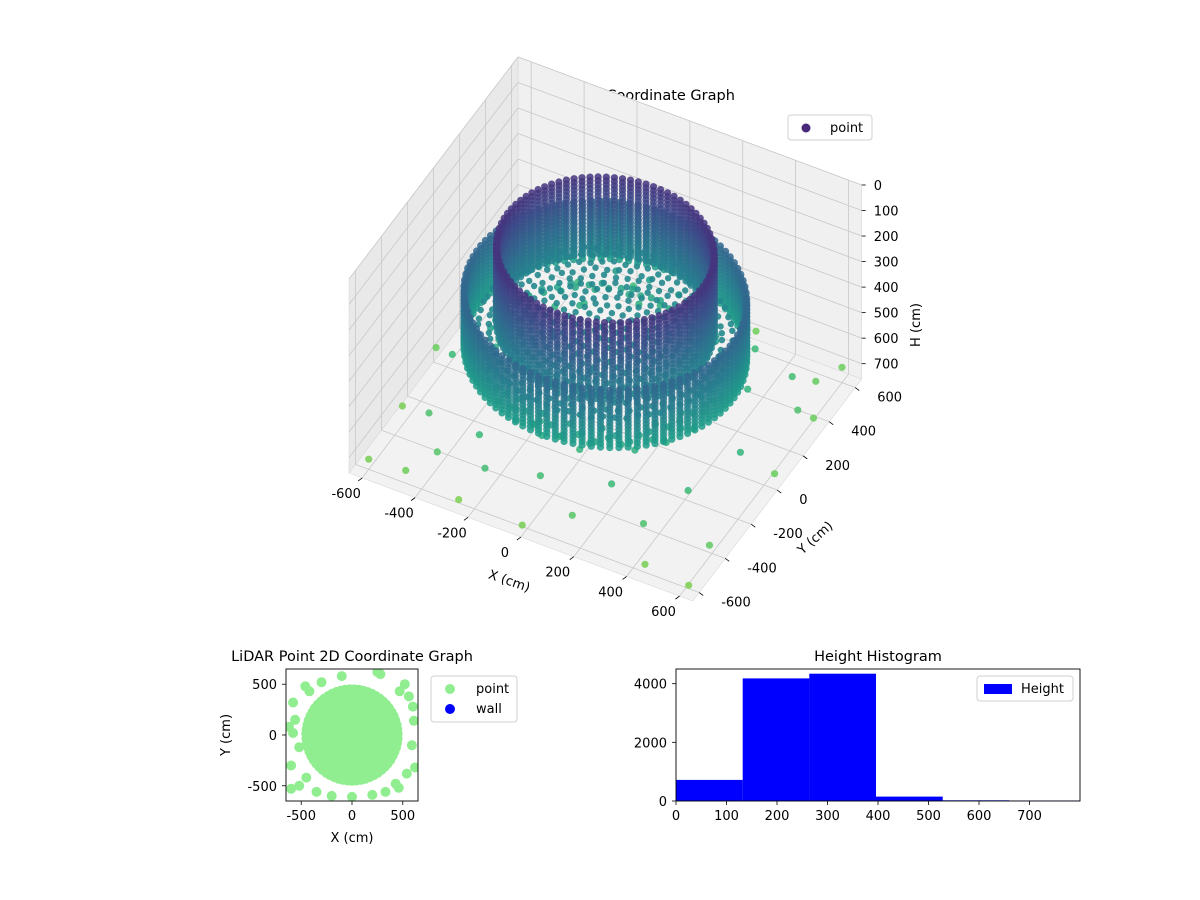 This screenshot has height=900, width=1200. Describe the element at coordinates (610, 592) in the screenshot. I see `x-tick-label-3d: 400` at that location.